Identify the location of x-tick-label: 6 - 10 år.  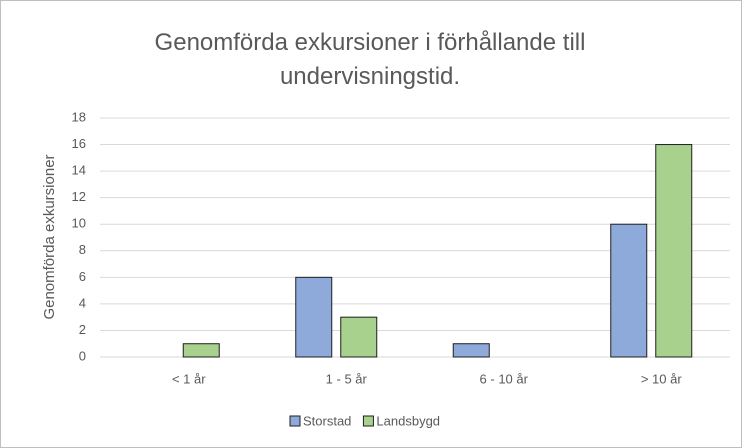
(504, 378).